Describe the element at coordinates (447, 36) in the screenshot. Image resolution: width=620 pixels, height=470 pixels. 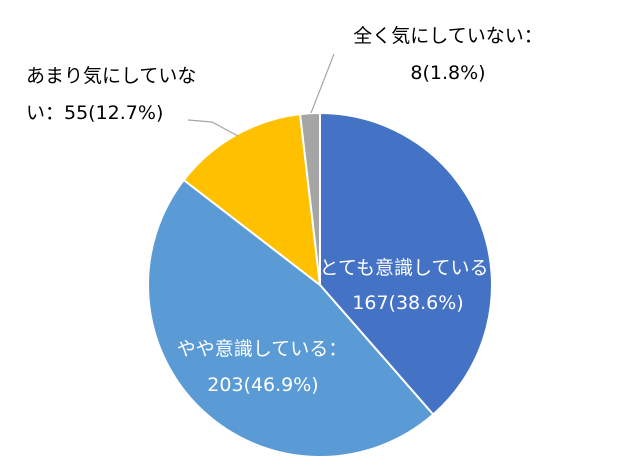
I see `data-label-slice-3-line1: 全く気にしていない：` at that location.